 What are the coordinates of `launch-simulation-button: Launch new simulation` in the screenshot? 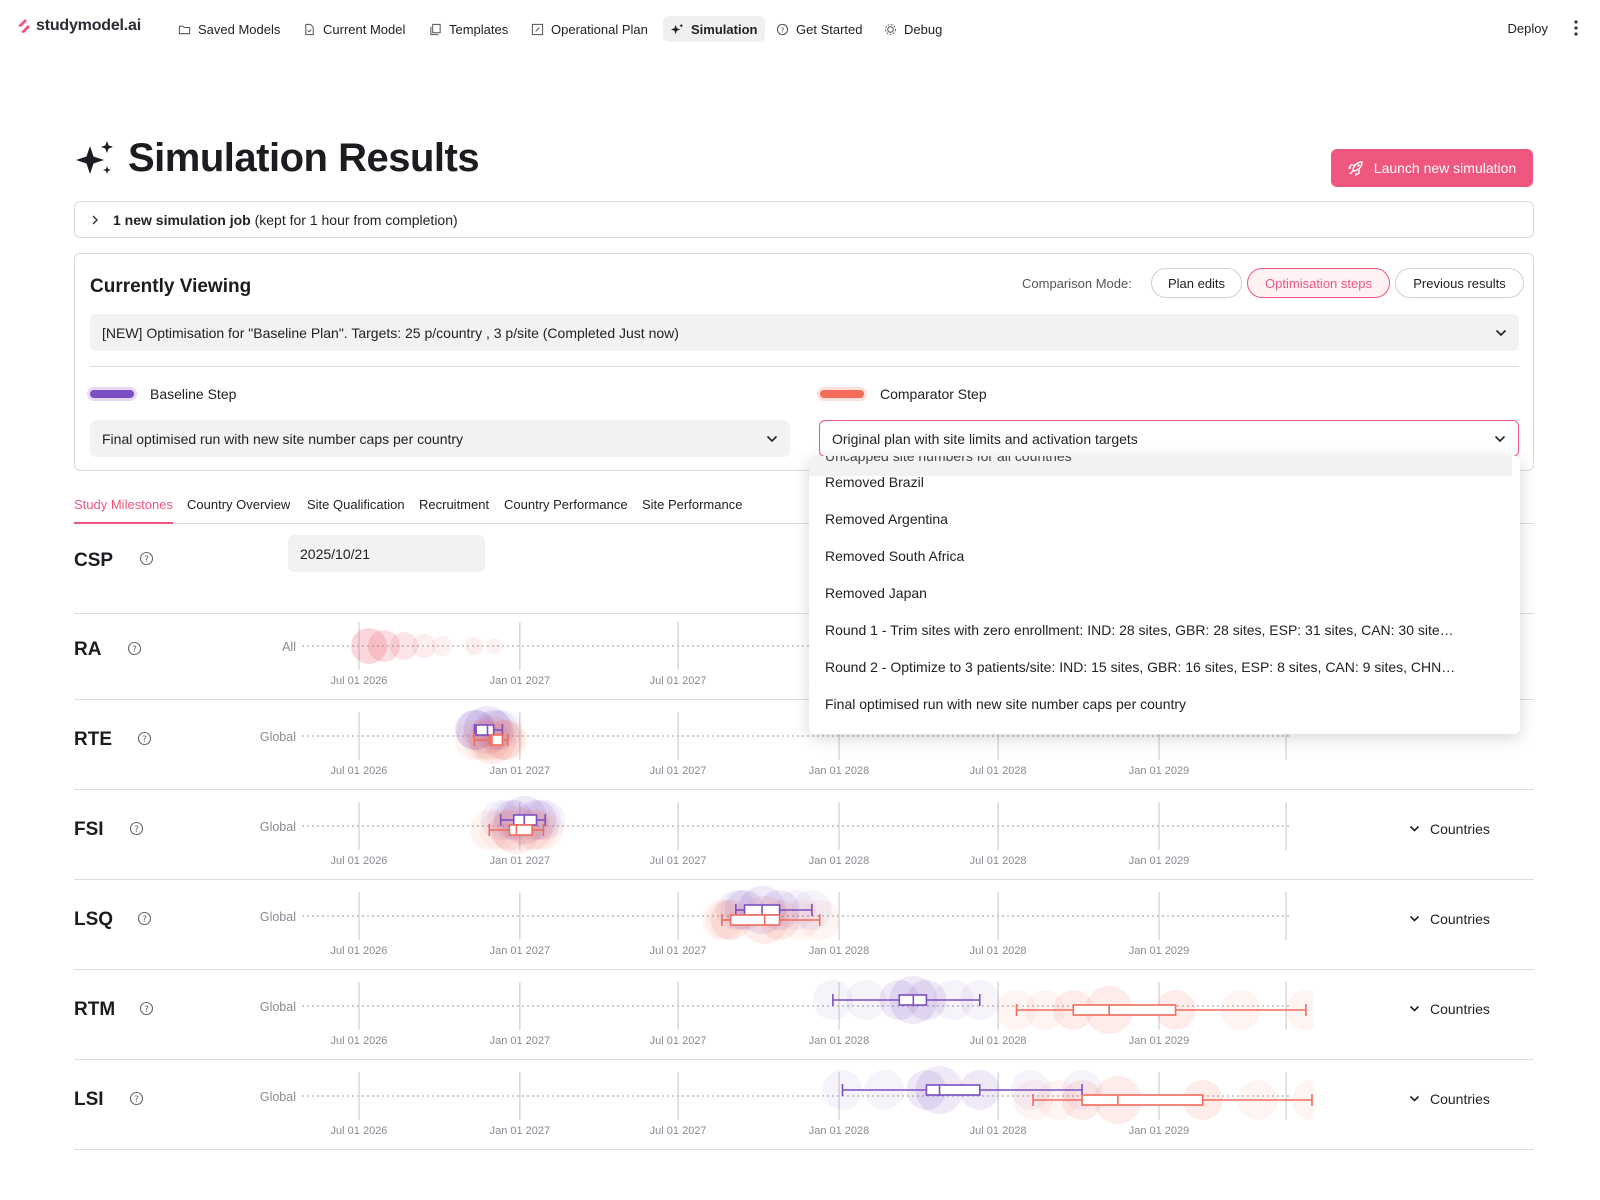 It's located at (1432, 168).